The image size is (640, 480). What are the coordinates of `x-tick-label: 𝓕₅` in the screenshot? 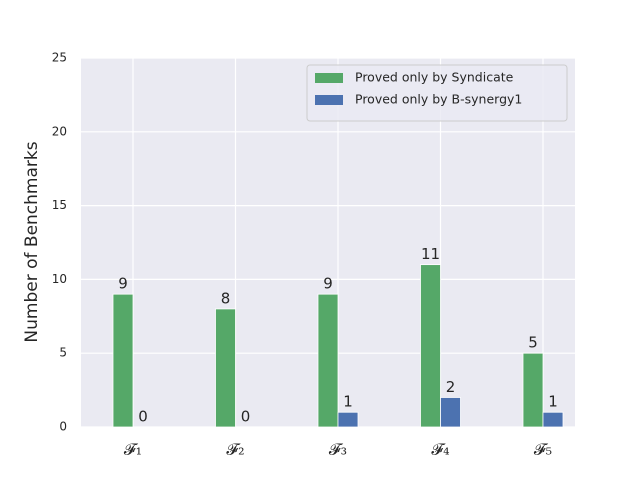 It's located at (543, 449).